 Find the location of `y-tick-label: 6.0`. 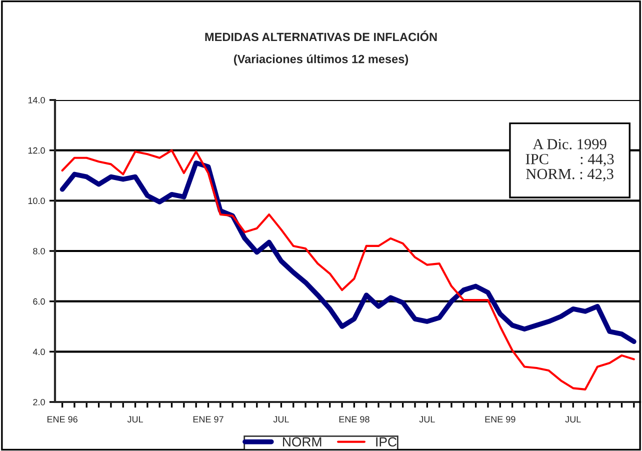

y-tick-label: 6.0 is located at coordinates (39, 301).